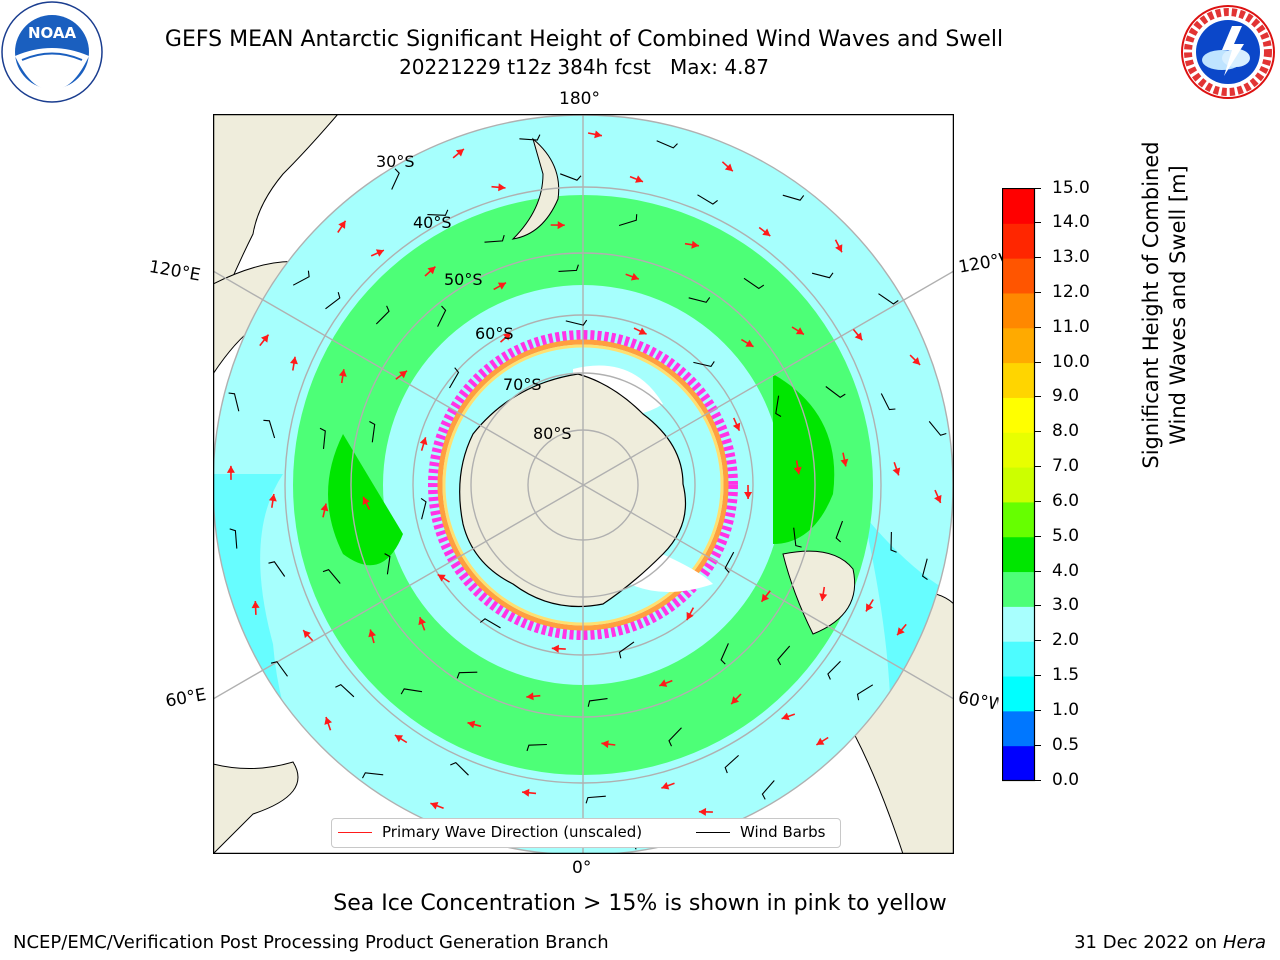  Describe the element at coordinates (1178, 305) in the screenshot. I see `colorbar-title-line2: Wind Waves and Swell [m]` at that location.